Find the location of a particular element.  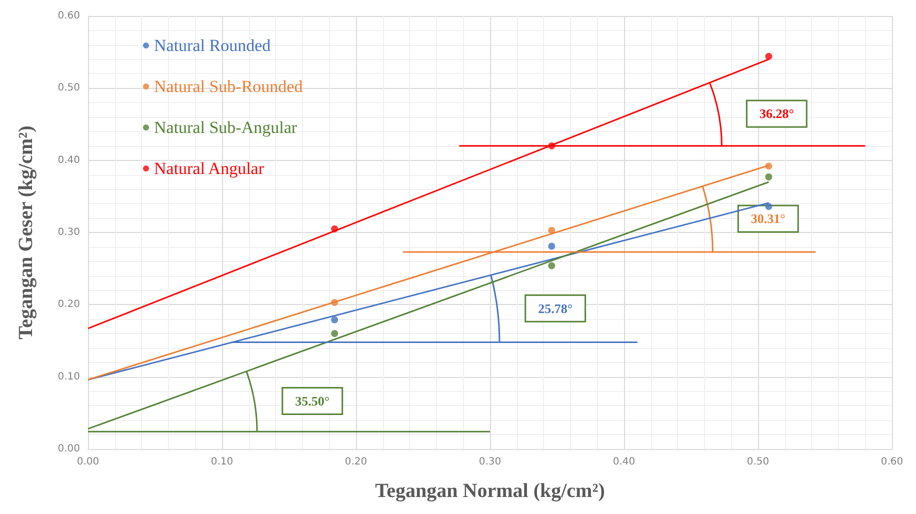

y-axis-title: Tegangan Geser (kg/cm²) is located at coordinates (26, 233).